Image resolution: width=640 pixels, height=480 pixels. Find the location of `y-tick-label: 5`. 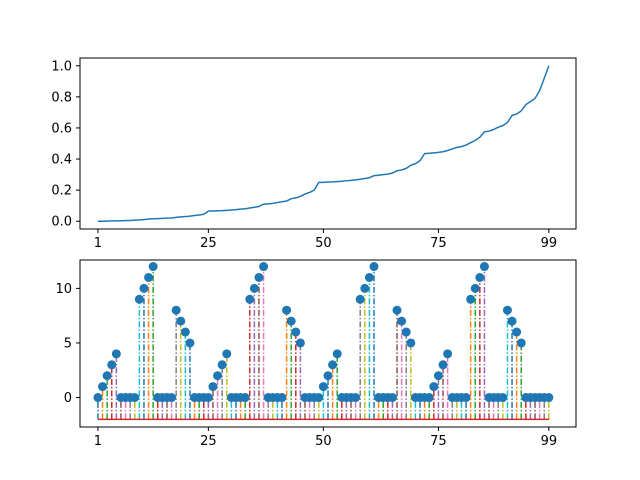

y-tick-label: 5 is located at coordinates (68, 343).